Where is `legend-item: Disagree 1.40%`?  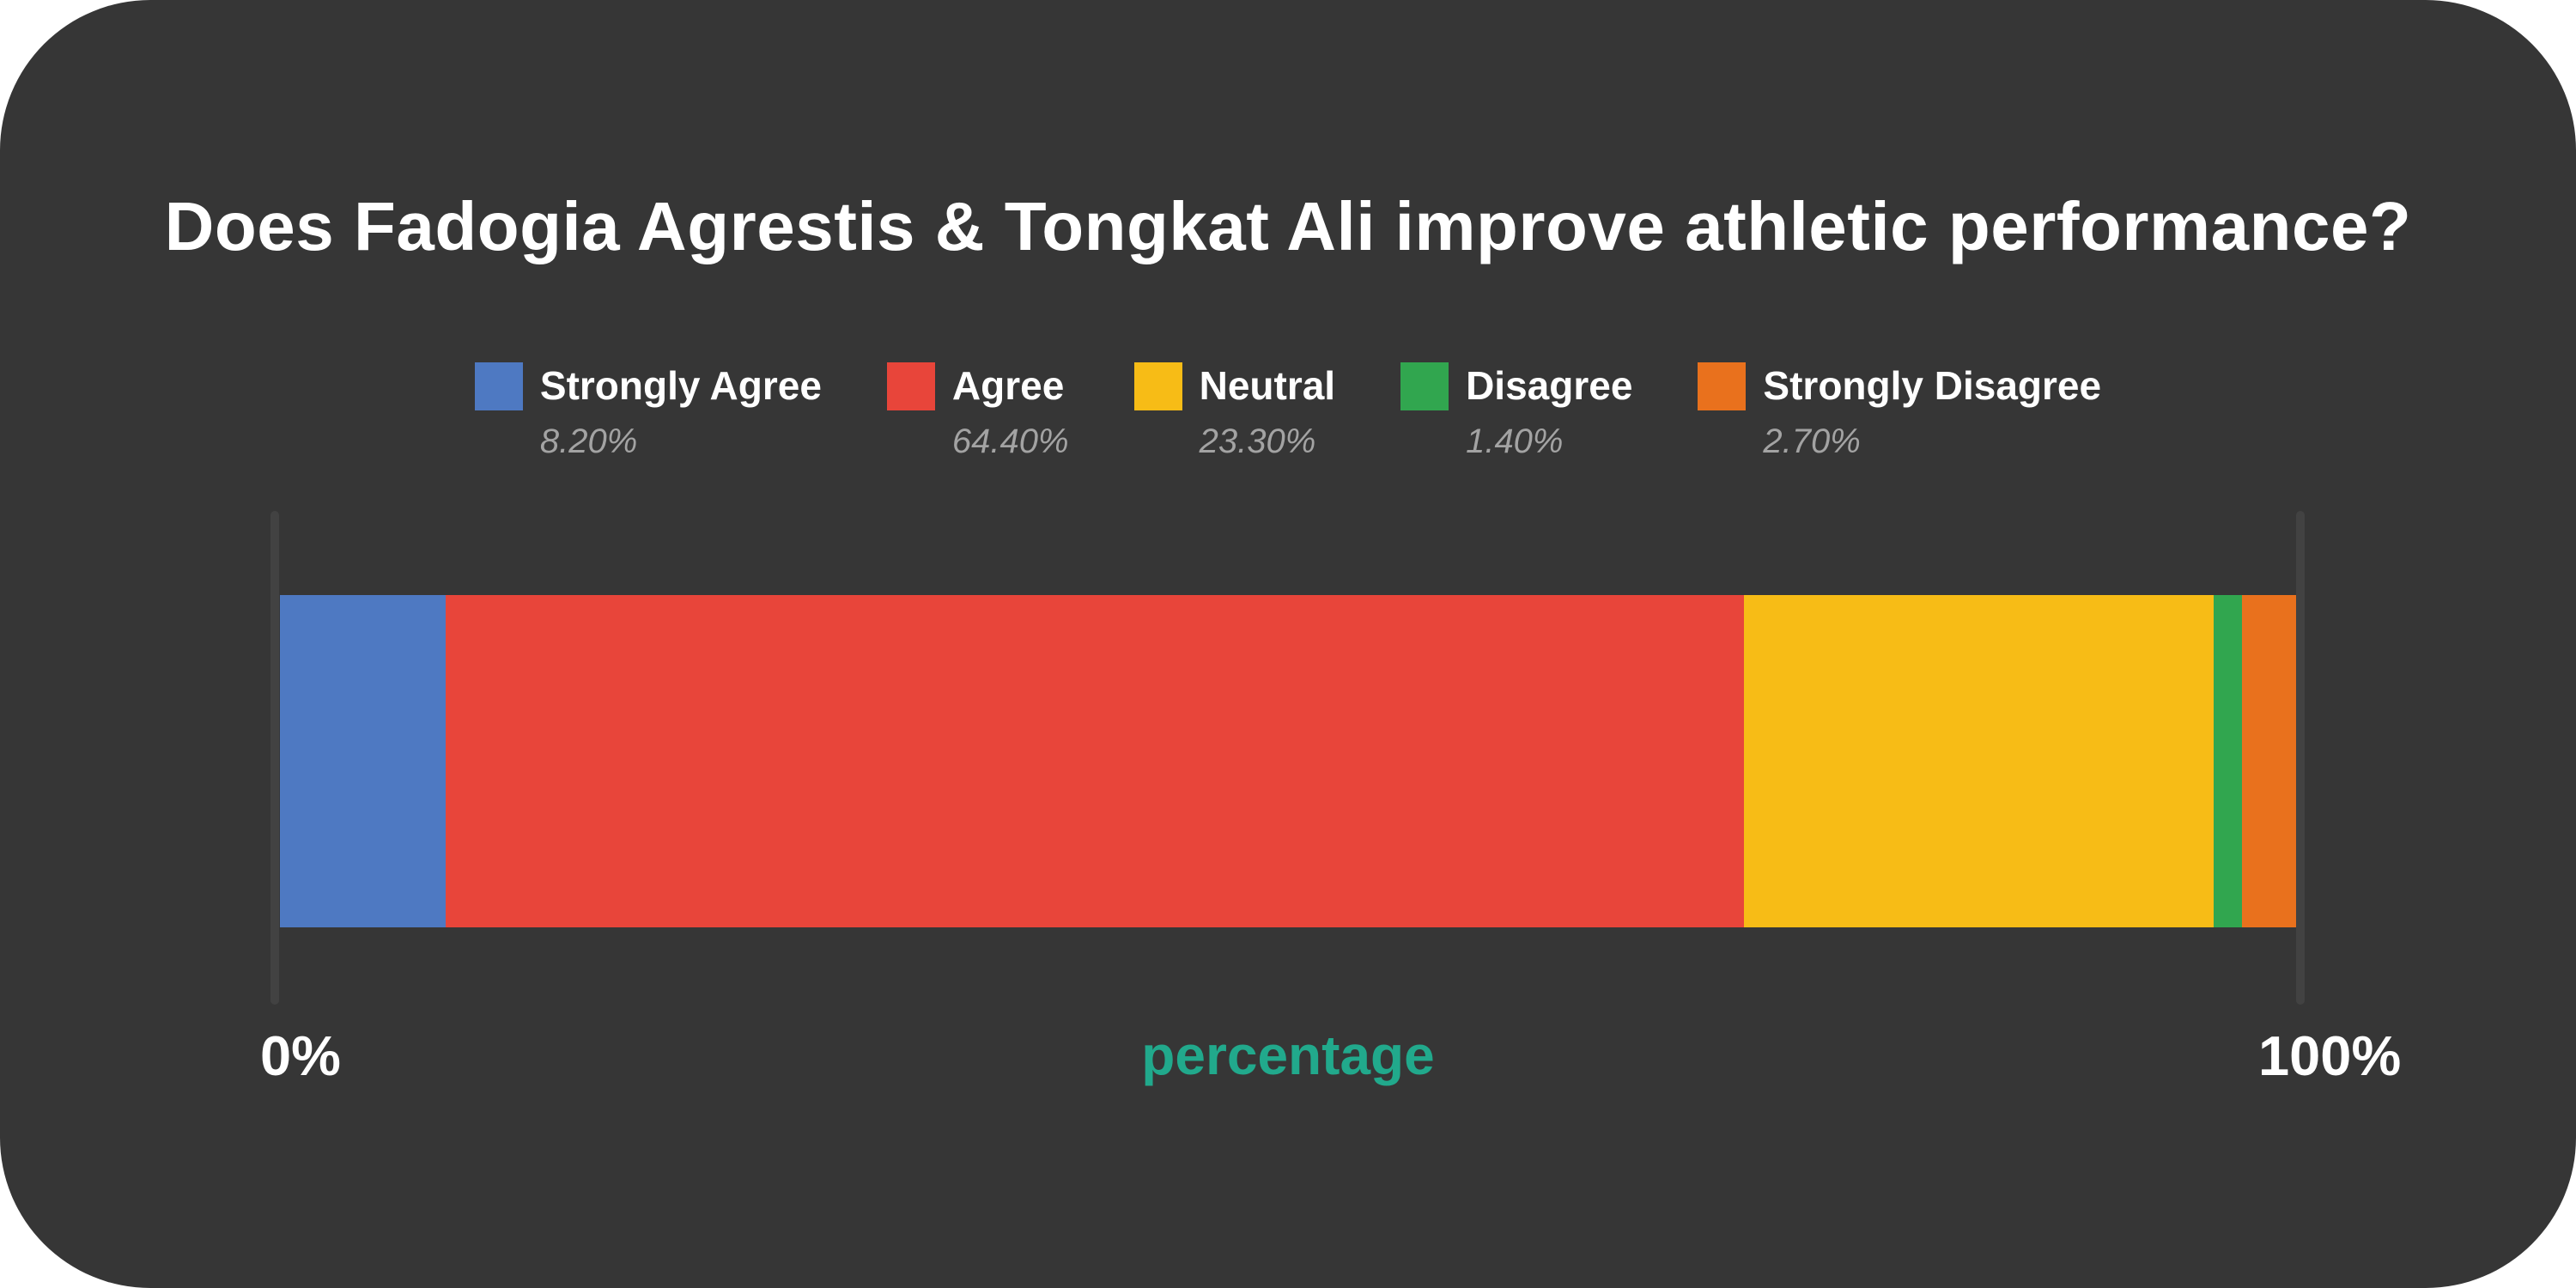
legend-item: Disagree 1.40% is located at coordinates (1516, 411).